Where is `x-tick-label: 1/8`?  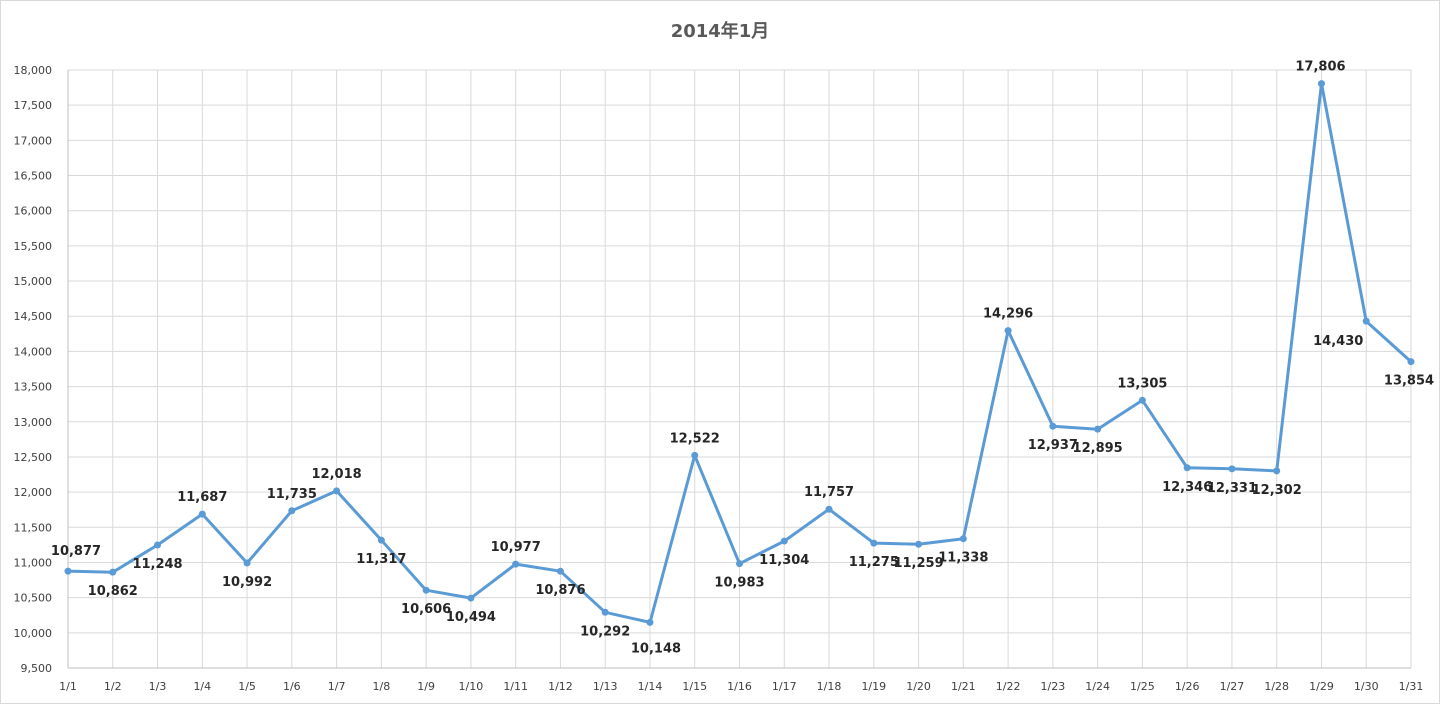
x-tick-label: 1/8 is located at coordinates (382, 686).